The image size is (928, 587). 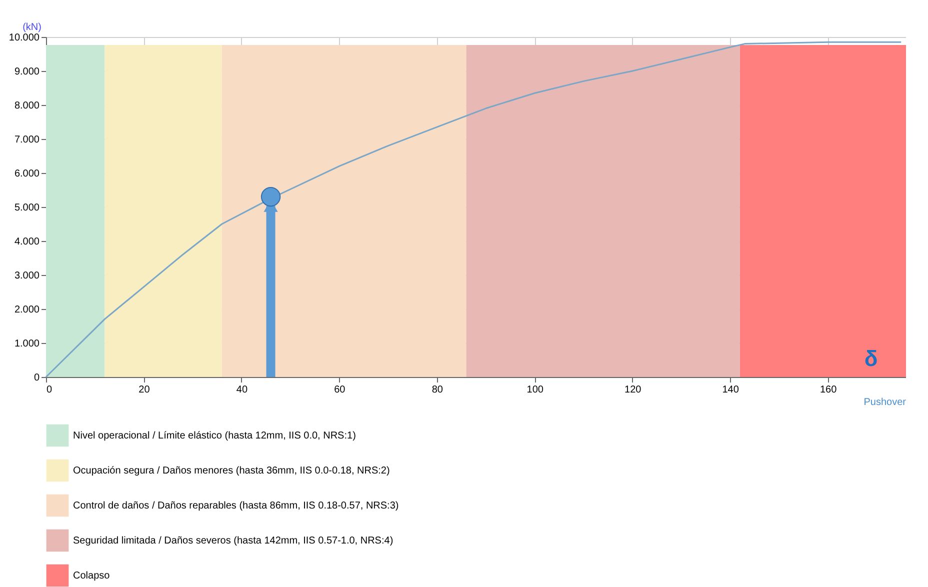 I want to click on y-tick-label: 6.000, so click(x=27, y=174).